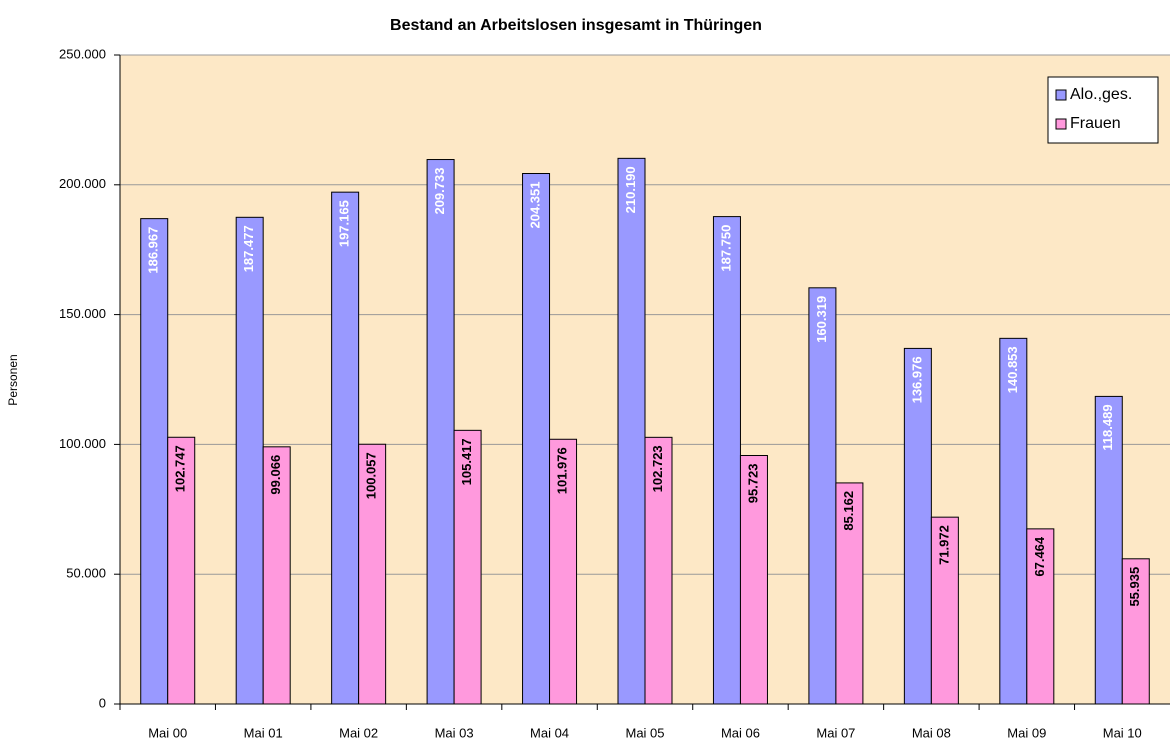  Describe the element at coordinates (153, 250) in the screenshot. I see `value-label: 186.967` at that location.